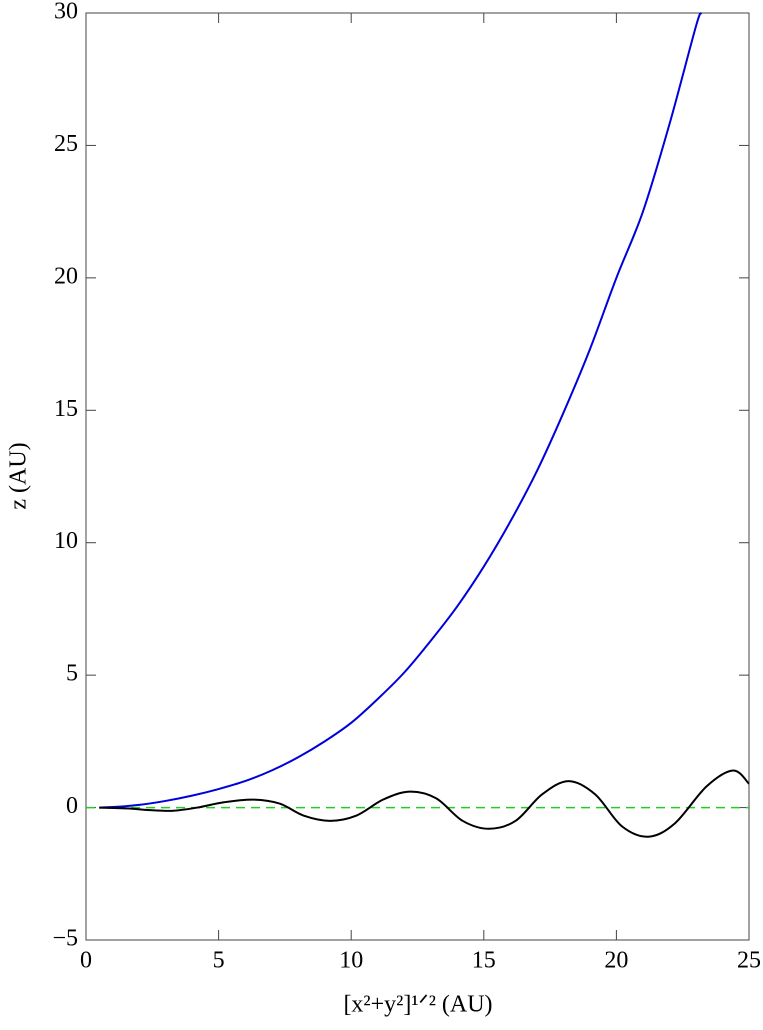 This screenshot has width=763, height=1030. Describe the element at coordinates (72, 674) in the screenshot. I see `y-tick-label: 5` at that location.